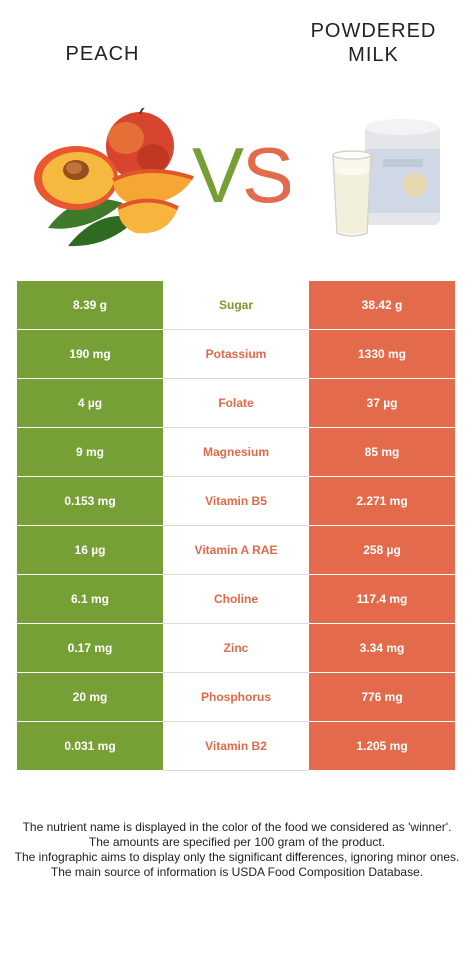 The width and height of the screenshot is (474, 959). What do you see at coordinates (382, 697) in the screenshot?
I see `right-value-cell: 776 mg` at bounding box center [382, 697].